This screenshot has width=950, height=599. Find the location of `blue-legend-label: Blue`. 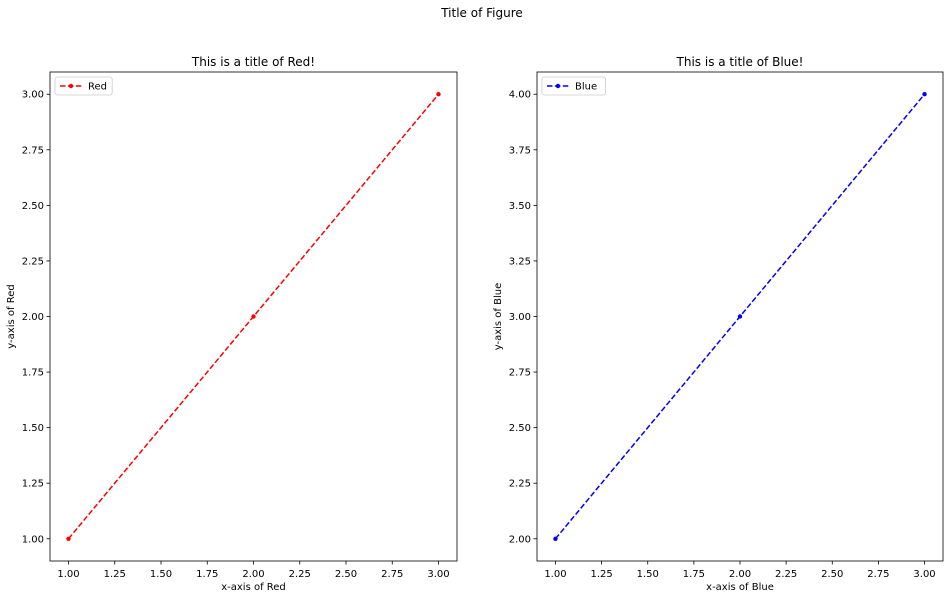

blue-legend-label: Blue is located at coordinates (586, 87).